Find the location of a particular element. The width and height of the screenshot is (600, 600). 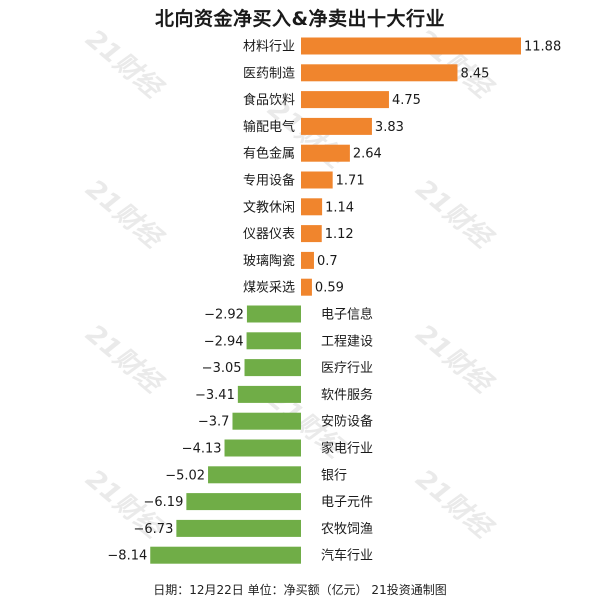

value-label-15: −3.7 is located at coordinates (214, 422).